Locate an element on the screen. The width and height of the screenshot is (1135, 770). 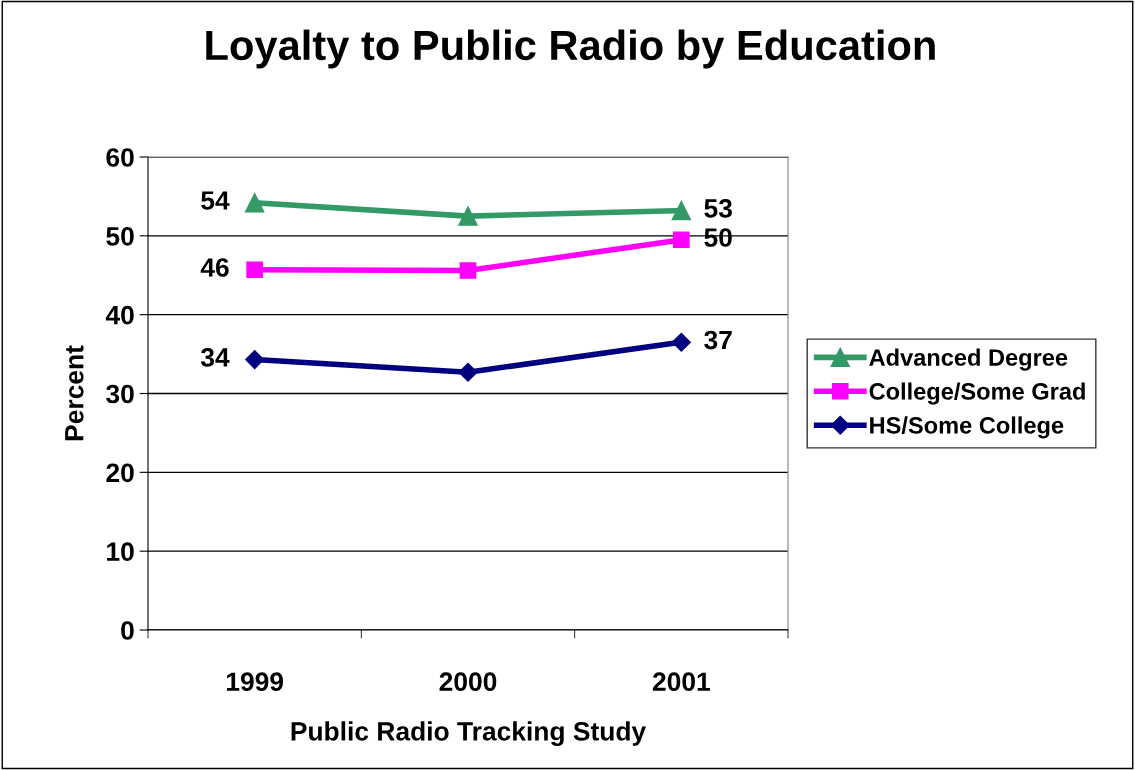
data-label: 46 is located at coordinates (214, 267).